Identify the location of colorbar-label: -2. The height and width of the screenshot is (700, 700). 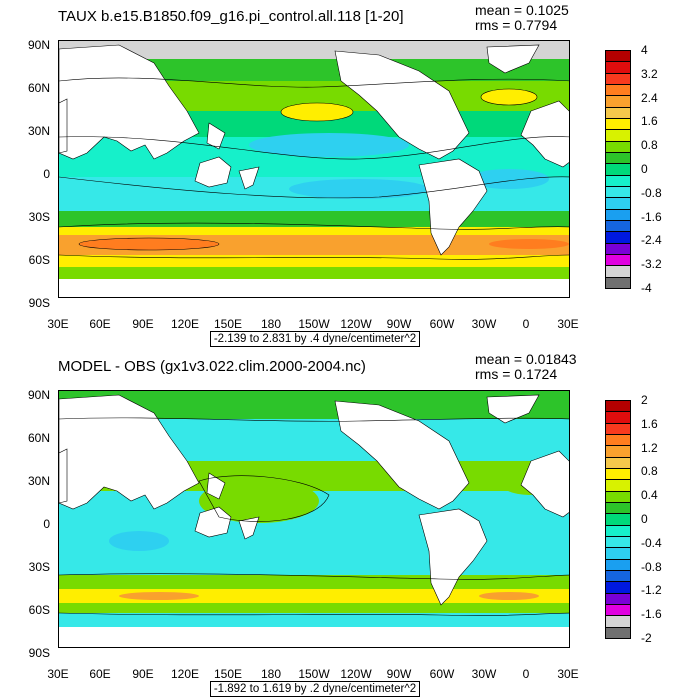
(646, 638).